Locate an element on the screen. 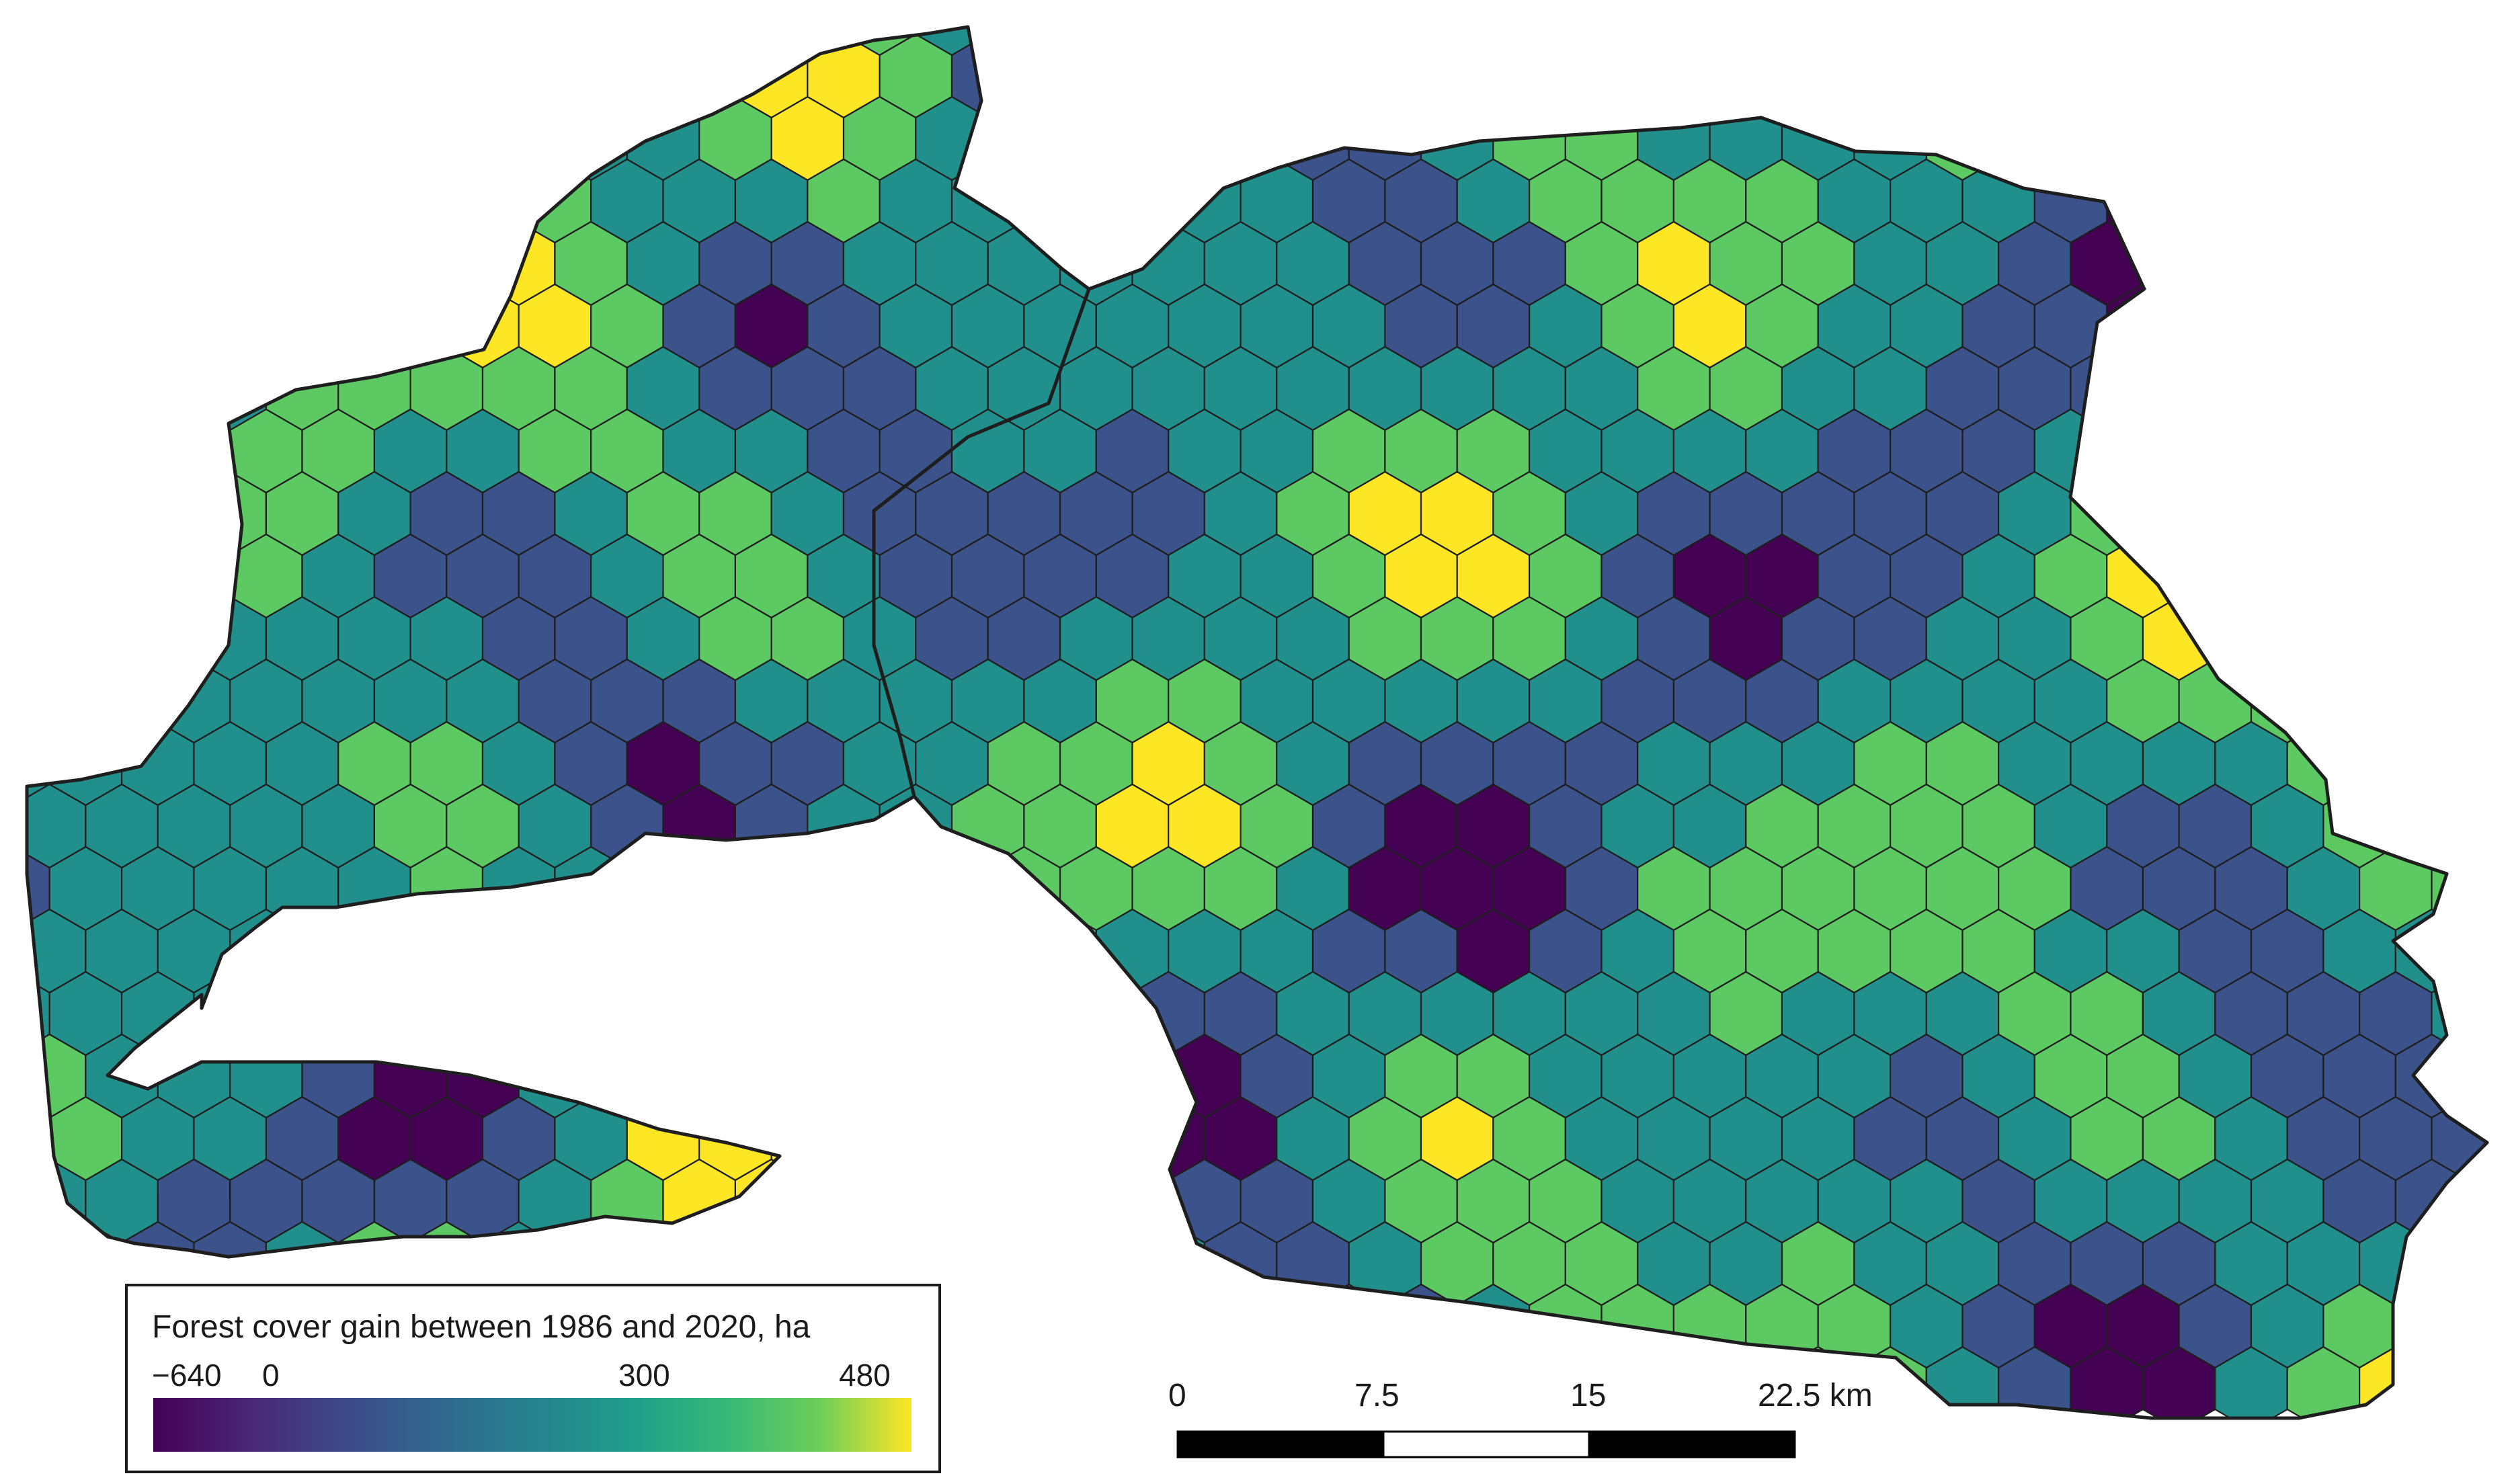  scale-bar: 0 7.5 15 22.5 km is located at coordinates (1520, 1418).